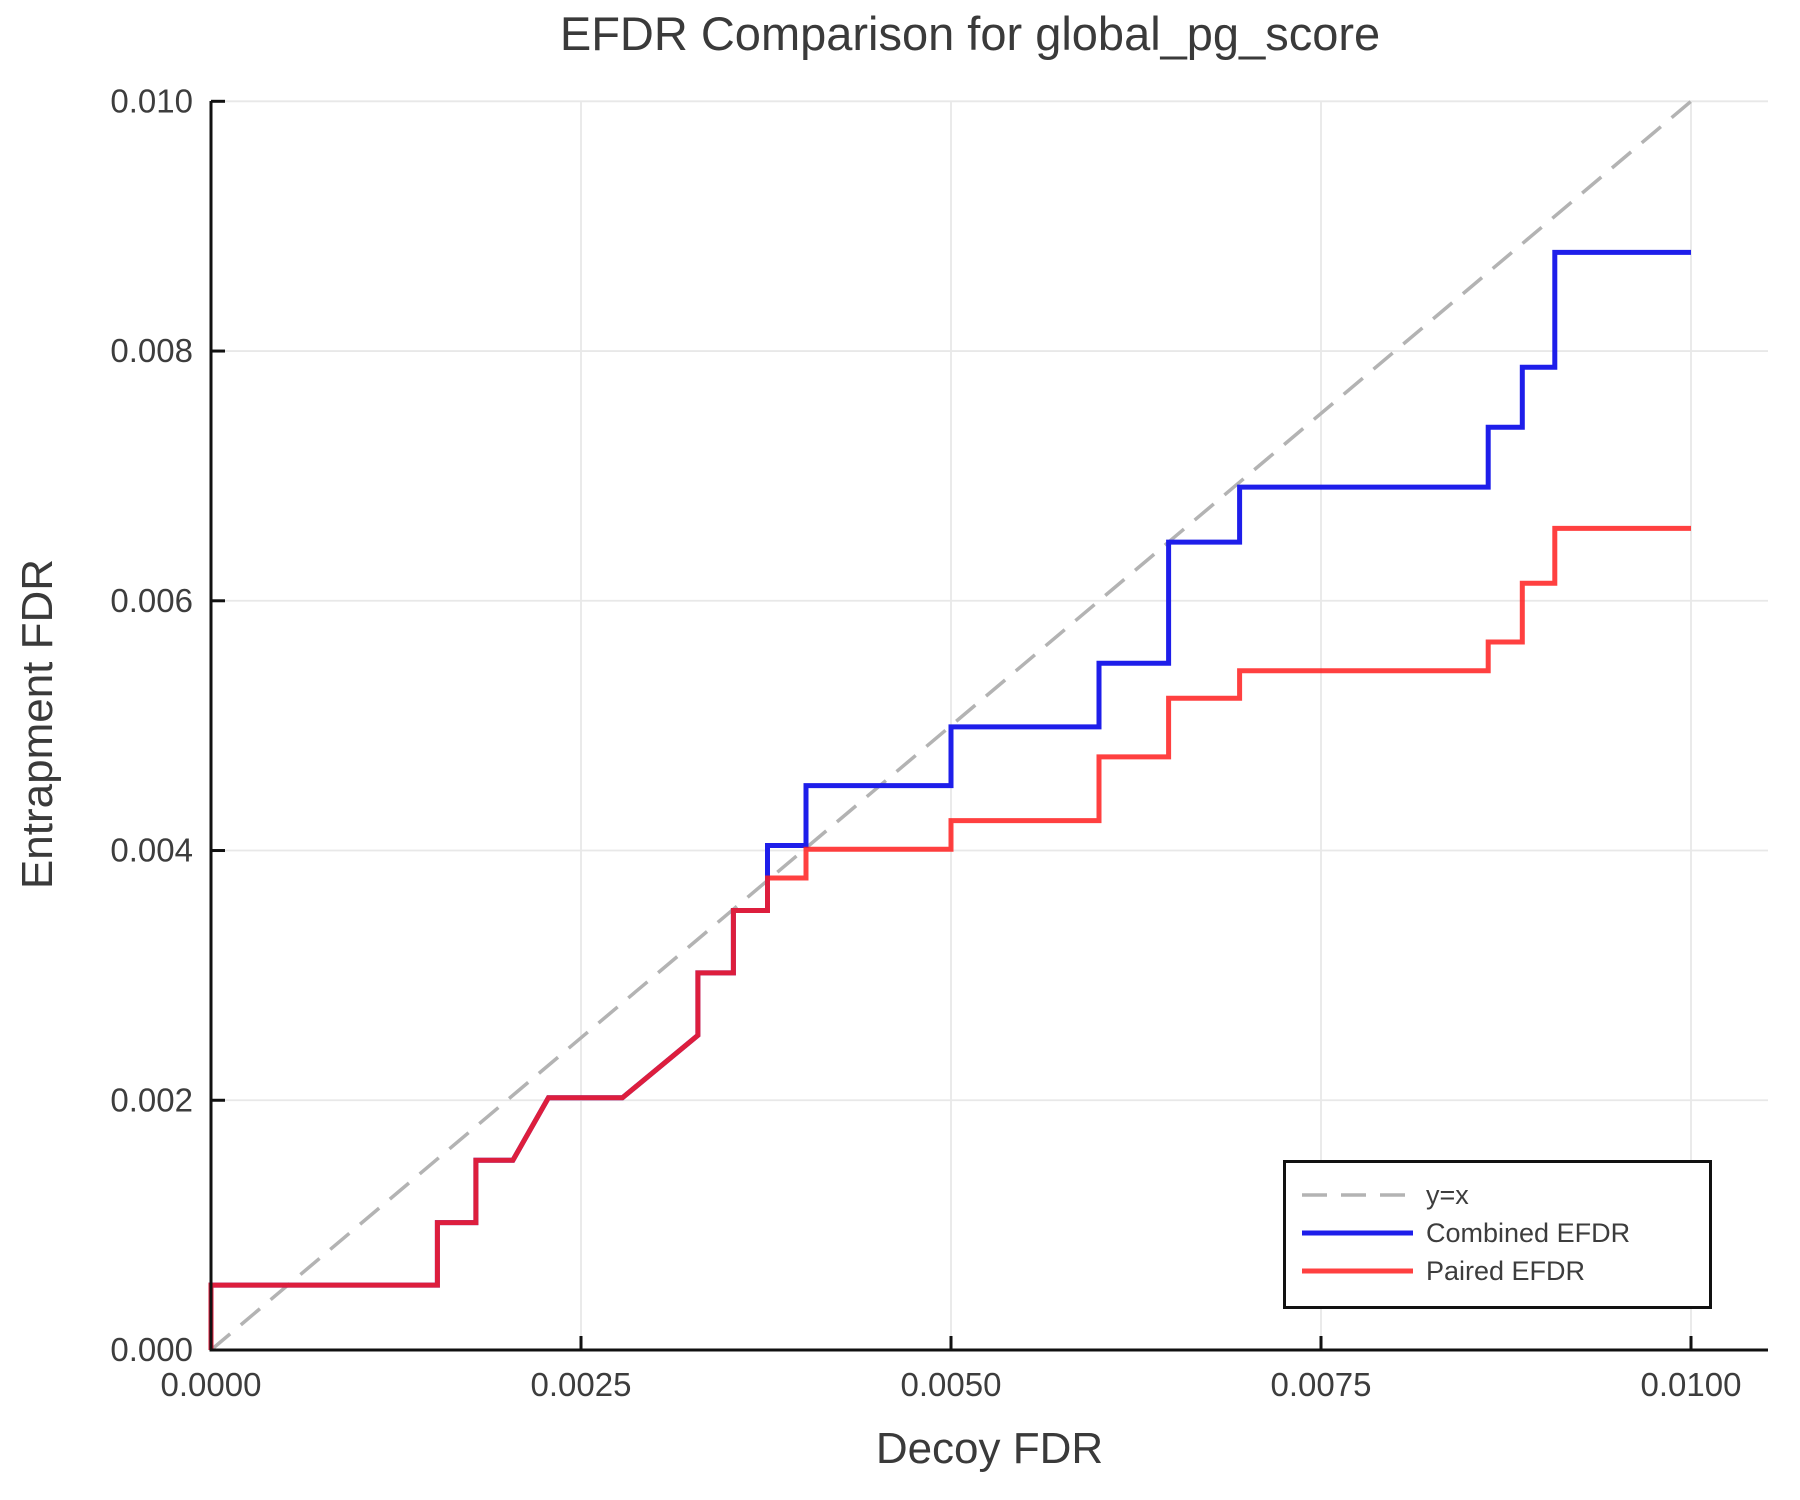  I want to click on chart-title: EFDR Comparison for global_pg_score, so click(970, 33).